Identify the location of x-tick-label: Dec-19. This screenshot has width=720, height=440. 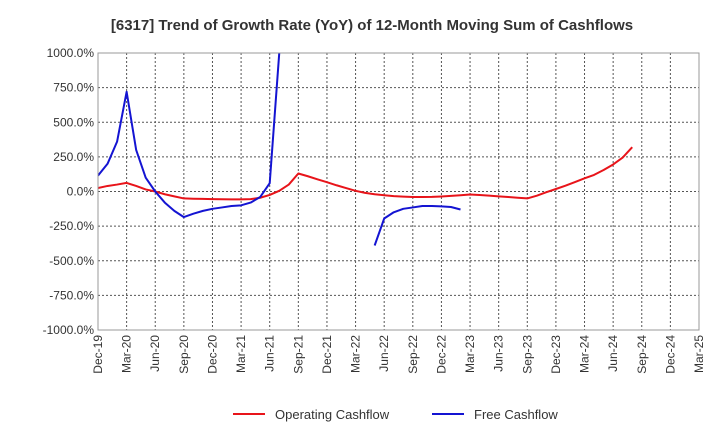
(98, 354).